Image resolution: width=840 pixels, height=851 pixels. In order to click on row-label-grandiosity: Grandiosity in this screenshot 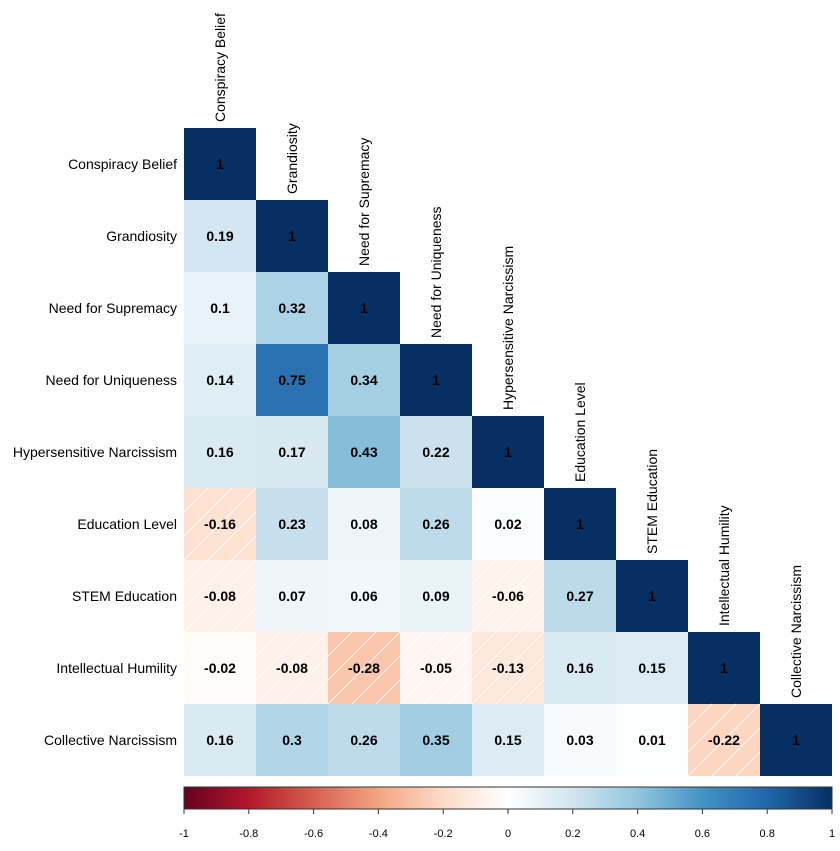, I will do `click(141, 236)`.